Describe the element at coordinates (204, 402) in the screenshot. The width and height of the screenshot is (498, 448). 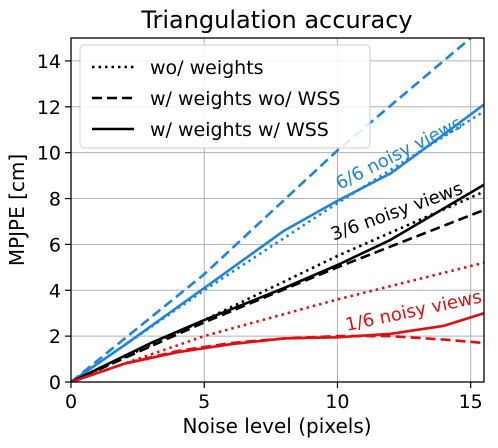
I see `x-tick-label: 5` at that location.